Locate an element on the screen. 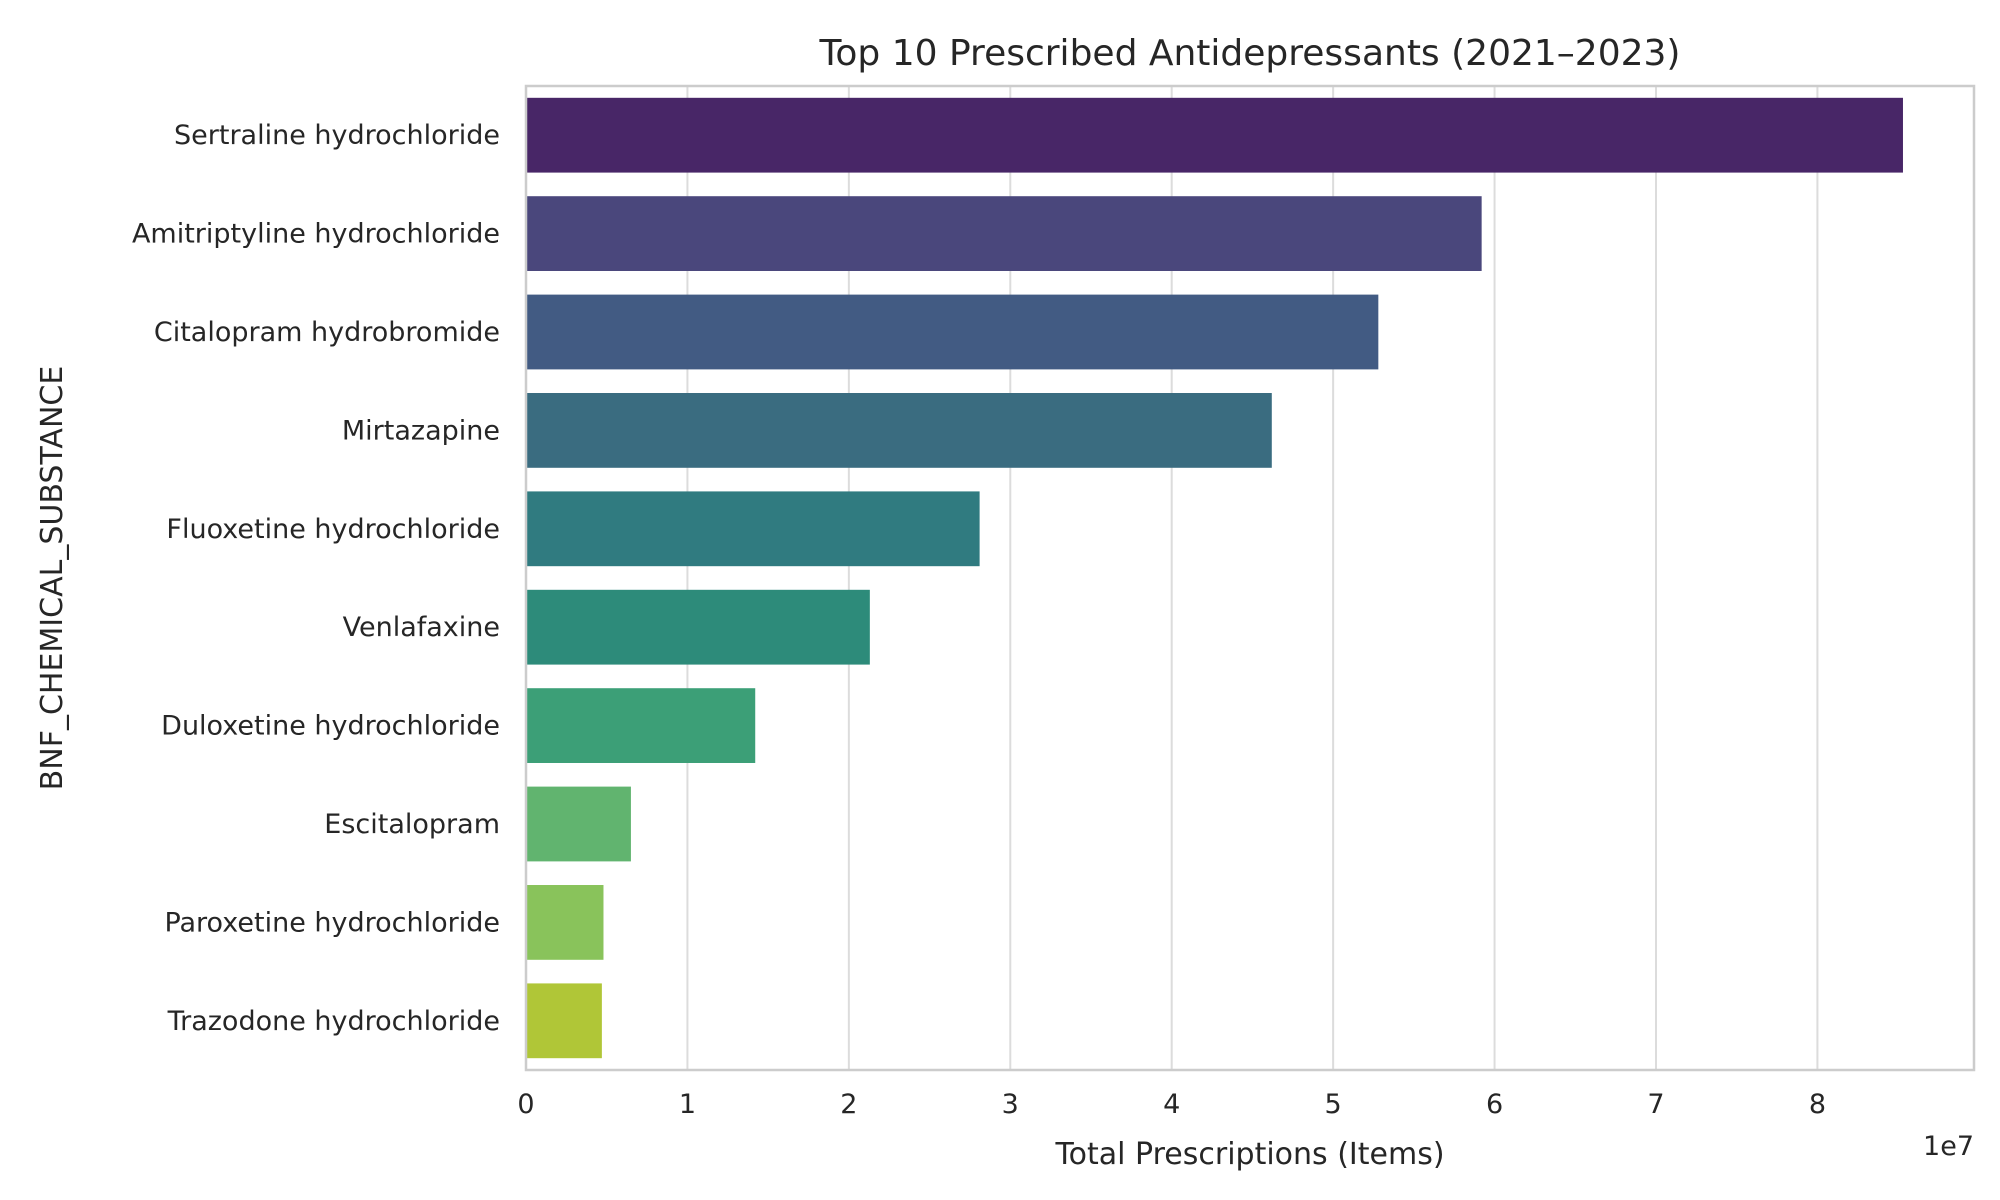 The image size is (2000, 1200). x-tick-label: 2 is located at coordinates (848, 1104).